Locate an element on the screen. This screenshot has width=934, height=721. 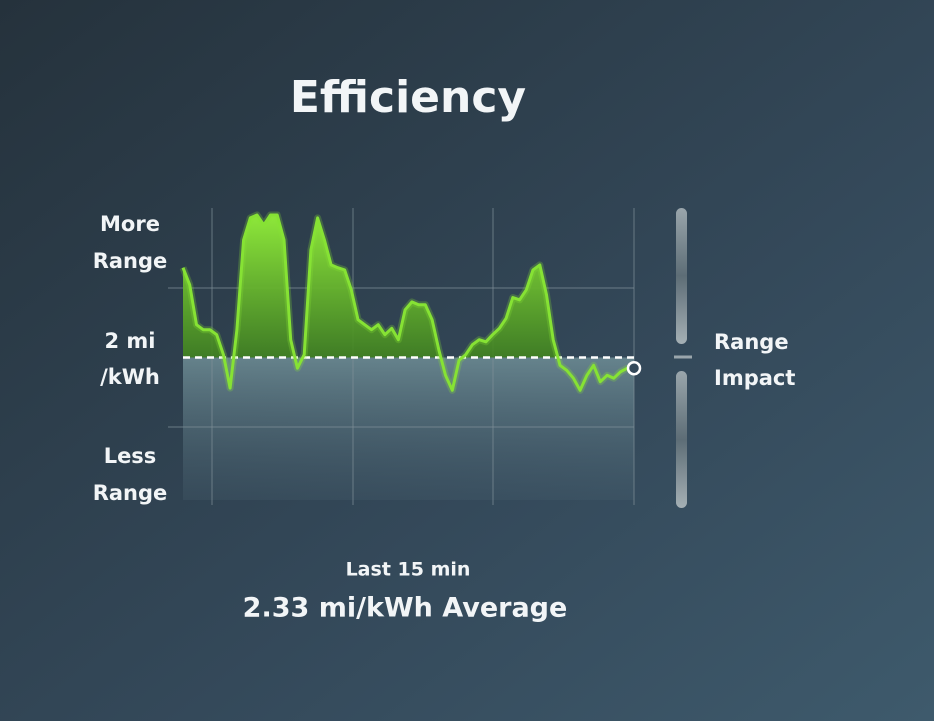
line is located at coordinates (407, 302).